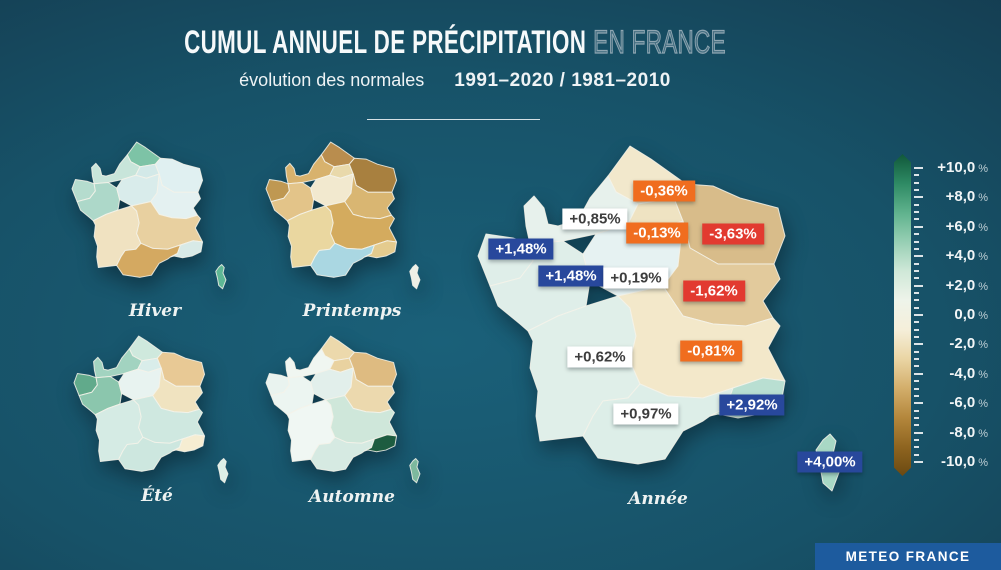  I want to click on map-automne, so click(350, 410).